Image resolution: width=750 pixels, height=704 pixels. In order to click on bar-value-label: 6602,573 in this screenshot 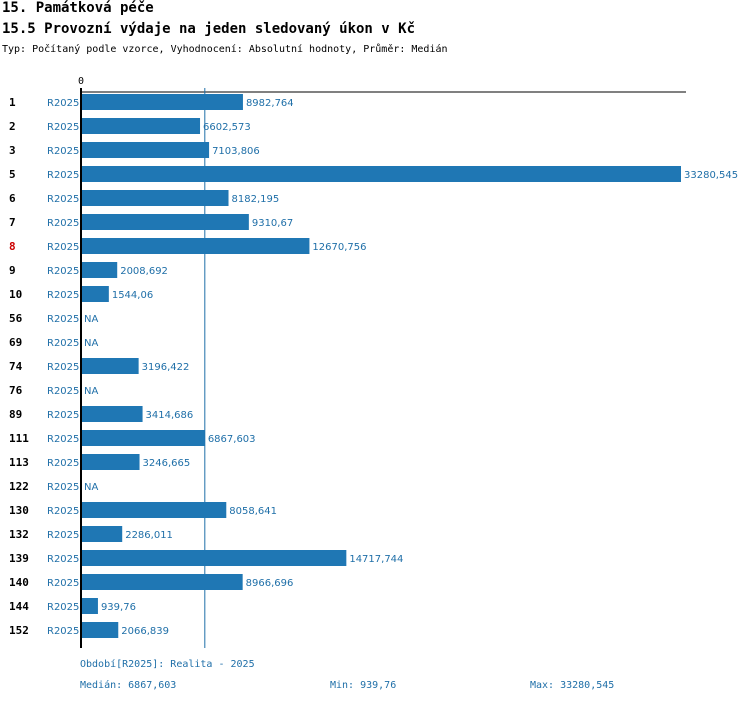, I will do `click(227, 127)`.